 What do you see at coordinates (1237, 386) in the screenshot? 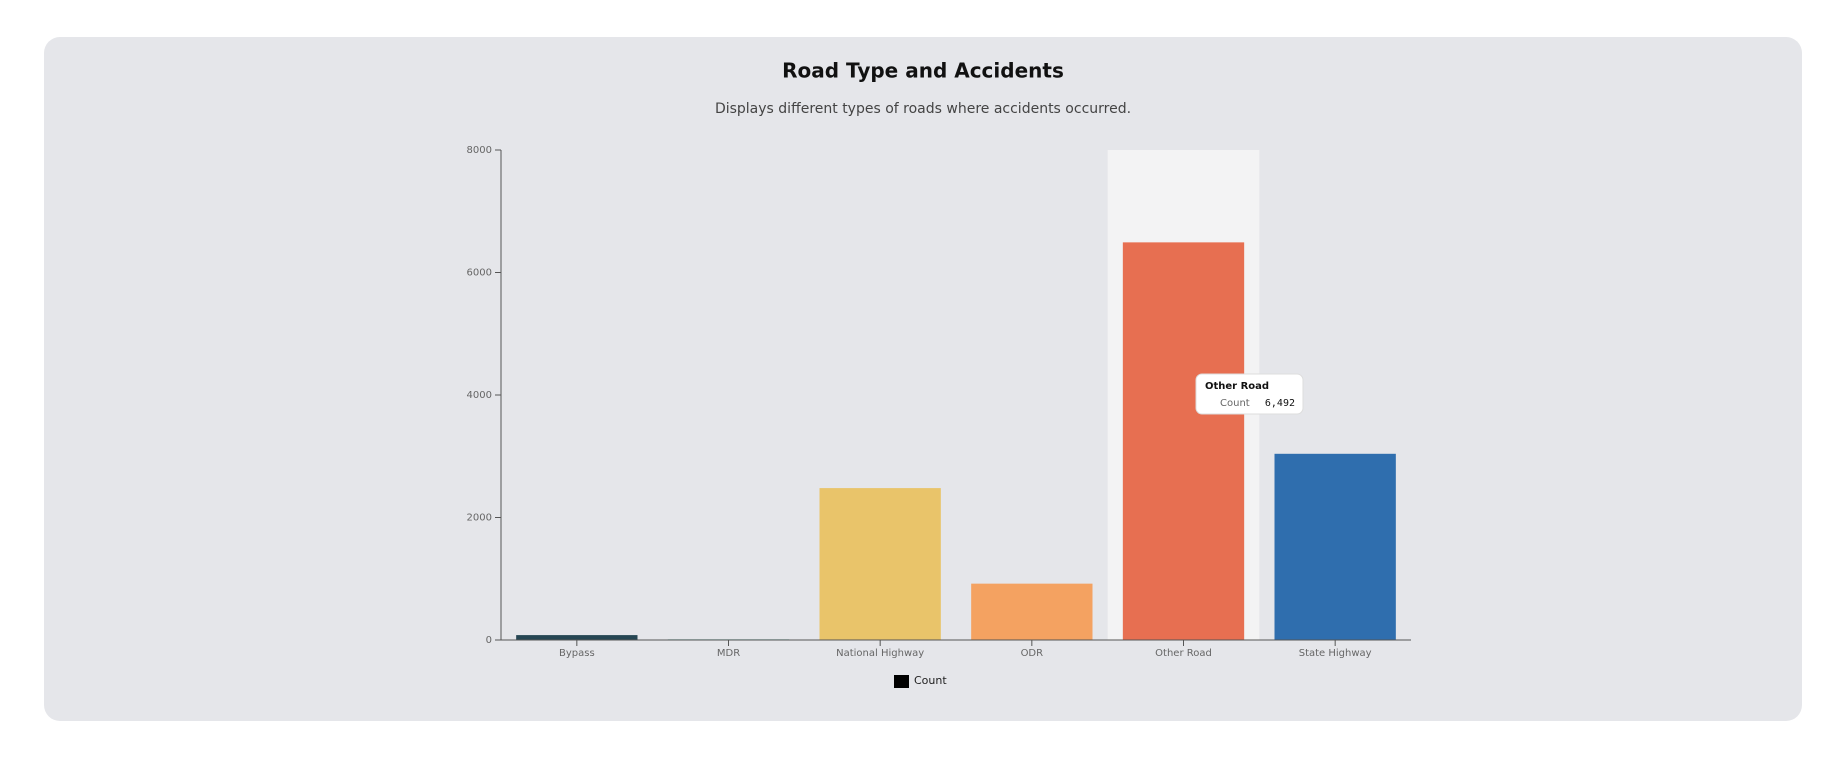
I see `tooltip-title: Other Road` at bounding box center [1237, 386].